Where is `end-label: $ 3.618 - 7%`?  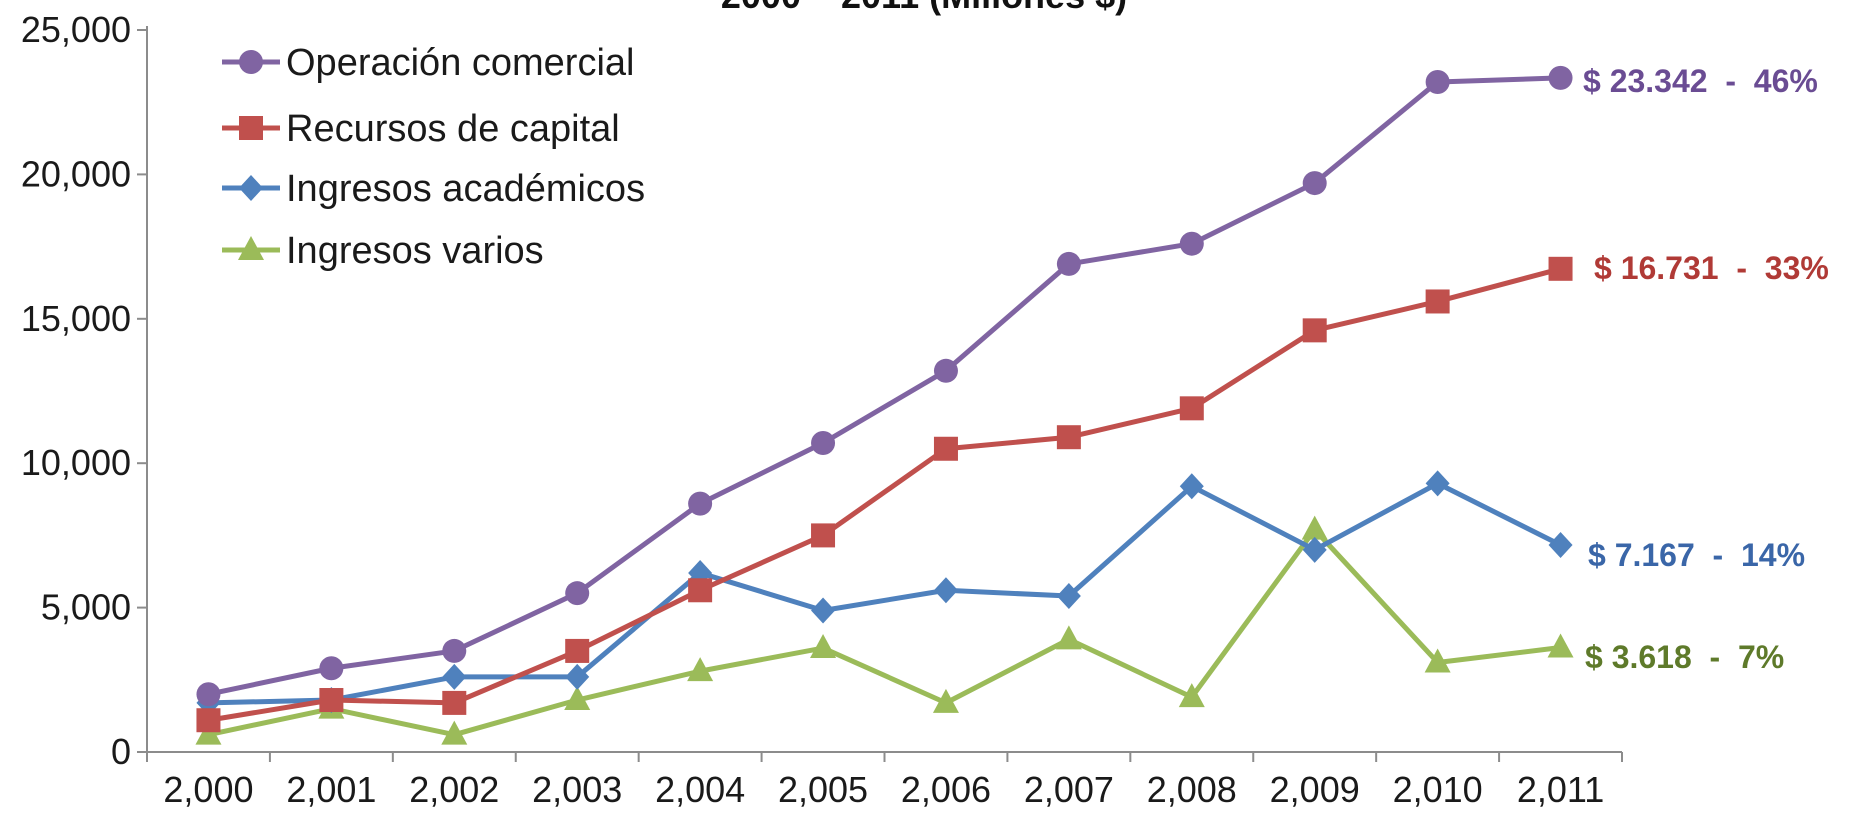
end-label: $ 3.618 - 7% is located at coordinates (1684, 657).